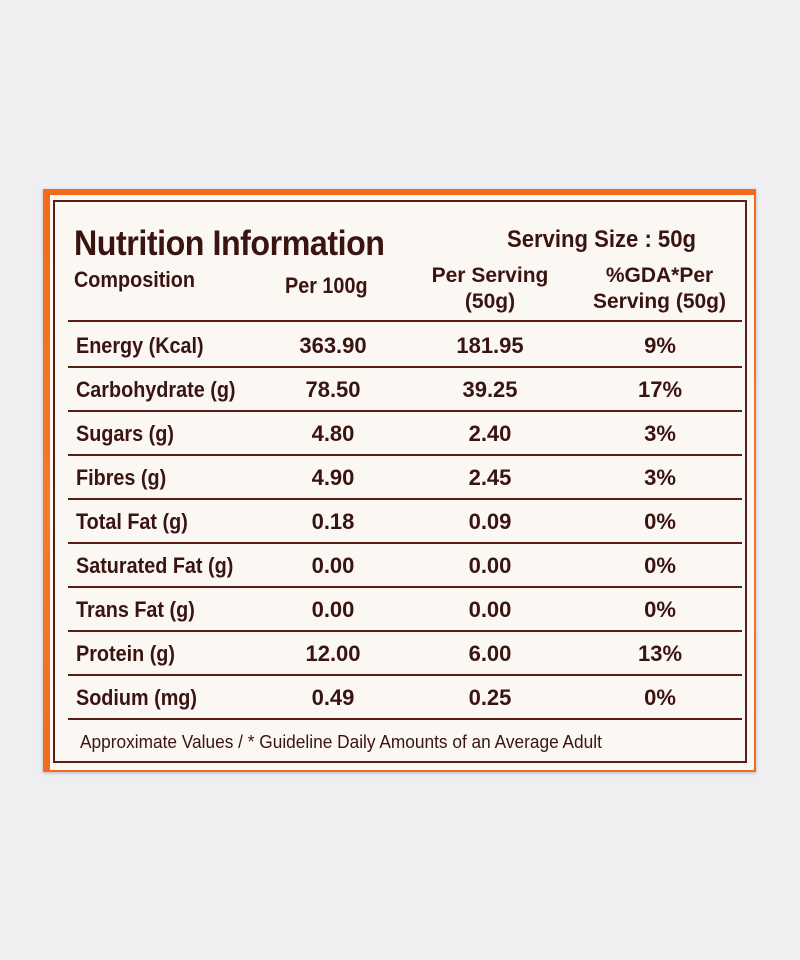 The width and height of the screenshot is (800, 960). Describe the element at coordinates (333, 389) in the screenshot. I see `value-per-100g: 78.50` at that location.